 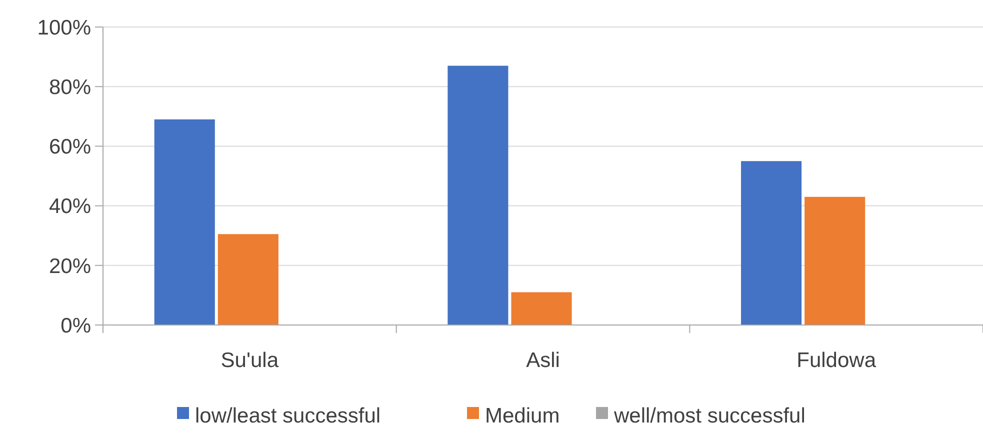 What do you see at coordinates (288, 416) in the screenshot?
I see `legend-label: low/least successful` at bounding box center [288, 416].